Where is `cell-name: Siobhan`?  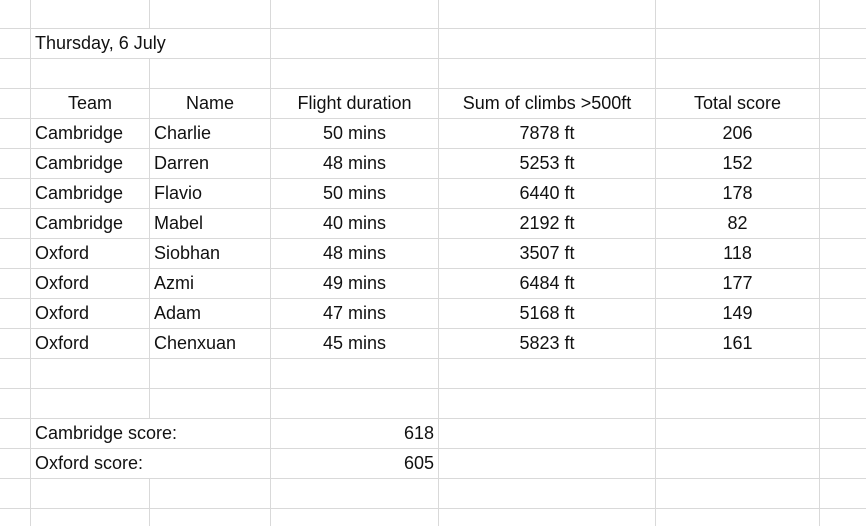 cell-name: Siobhan is located at coordinates (210, 253).